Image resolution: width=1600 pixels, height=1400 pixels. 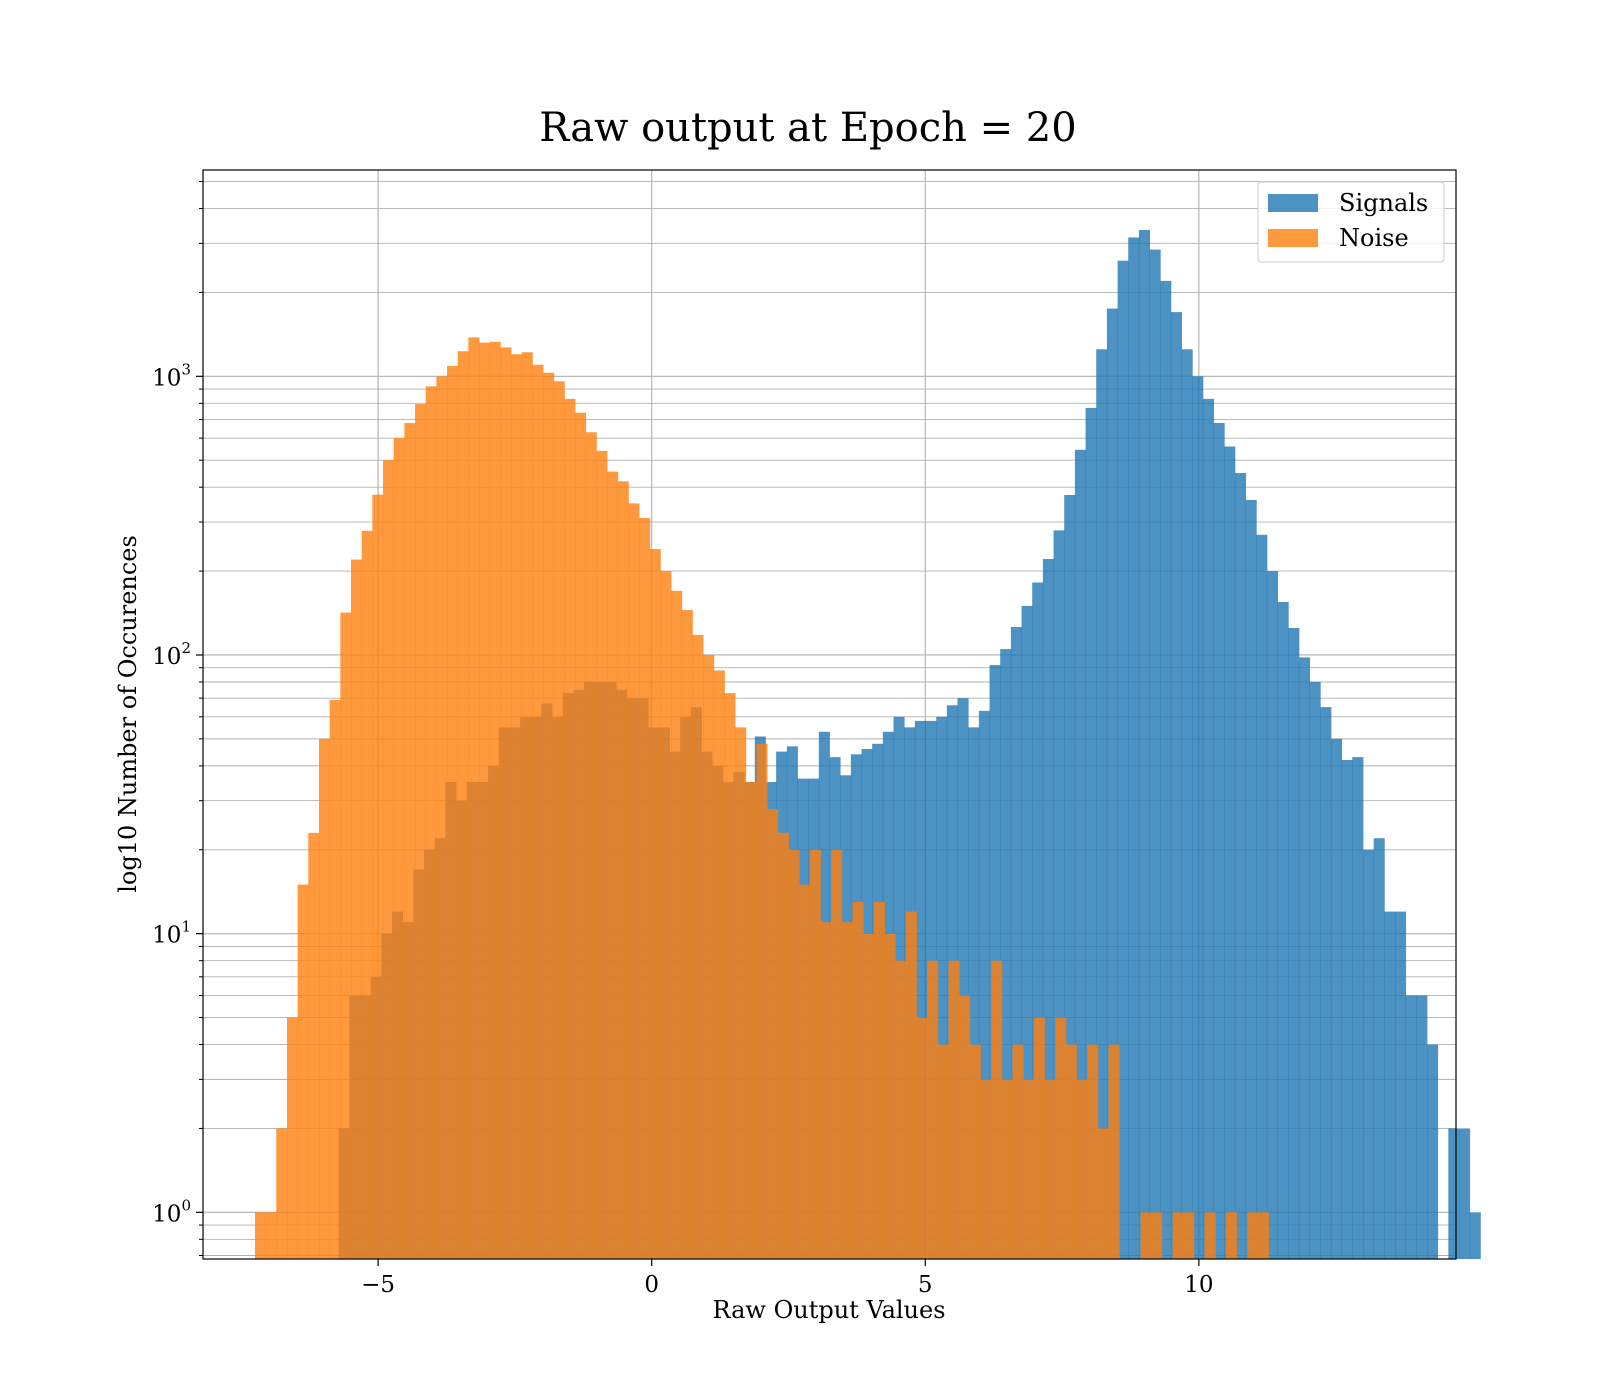 What do you see at coordinates (1198, 1285) in the screenshot?
I see `x-tick-label: 10` at bounding box center [1198, 1285].